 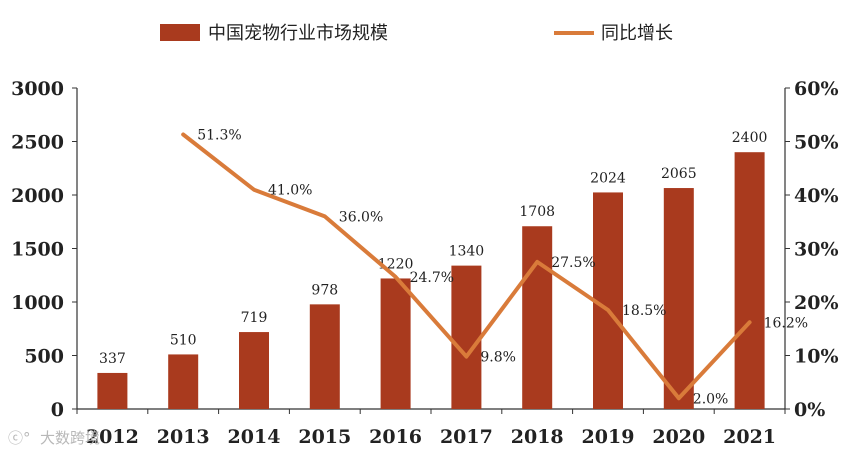 I want to click on bar-value-label: 2024, so click(x=608, y=178).